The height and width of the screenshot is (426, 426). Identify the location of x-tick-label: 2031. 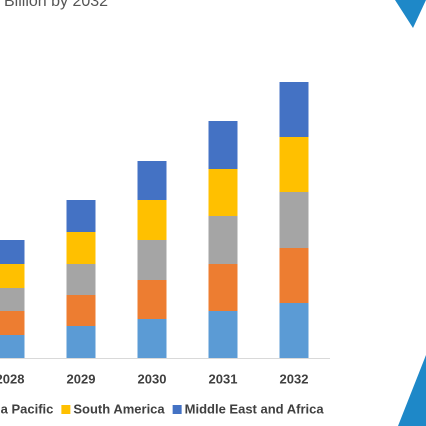
(223, 378).